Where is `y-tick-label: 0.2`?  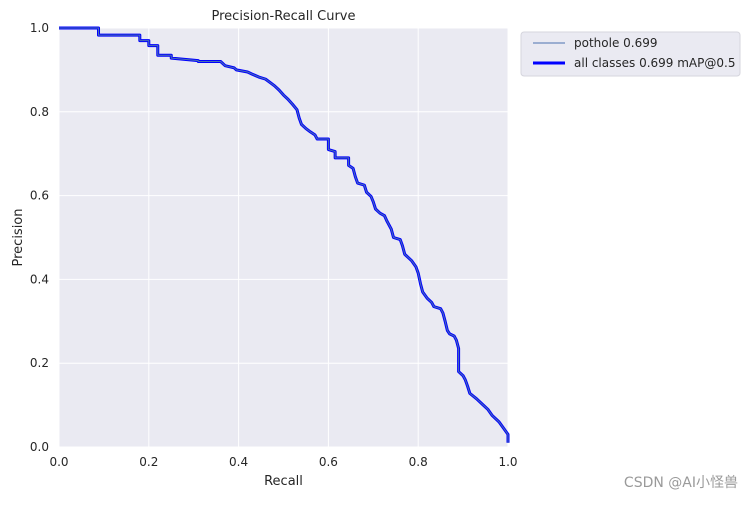
y-tick-label: 0.2 is located at coordinates (39, 363).